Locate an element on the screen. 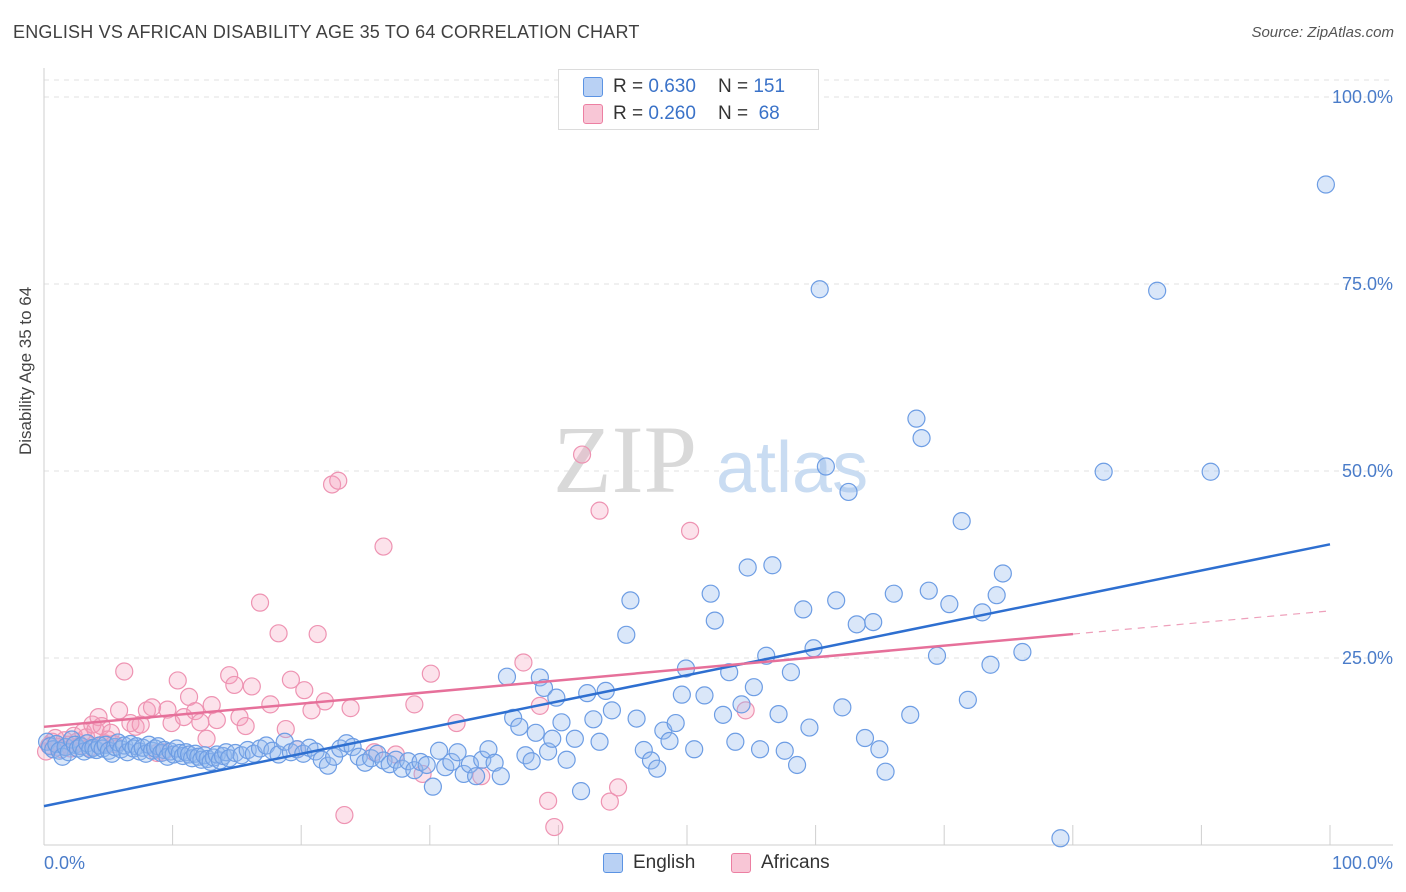  series-legend: English Africans is located at coordinates (703, 865).